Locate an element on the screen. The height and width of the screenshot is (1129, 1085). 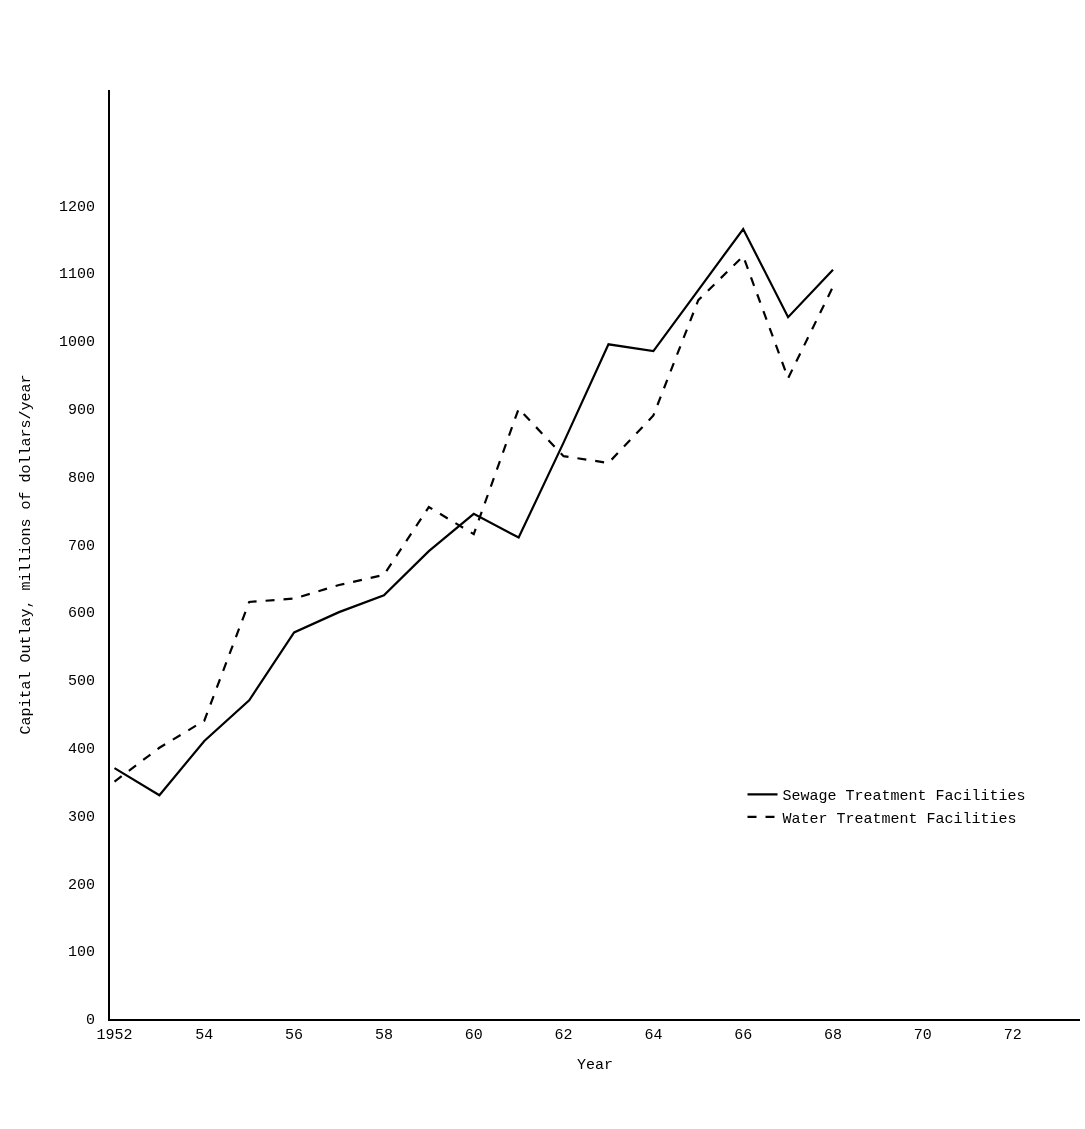
y-tick-label: 500 is located at coordinates (81, 682).